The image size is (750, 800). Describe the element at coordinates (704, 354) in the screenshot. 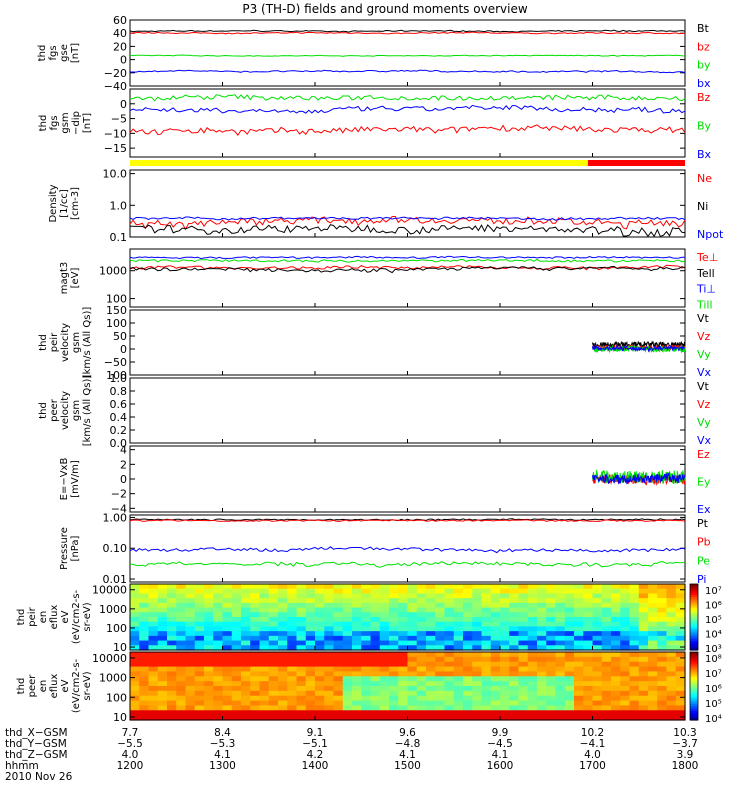

I see `peir_velocity-legend-item: Vy` at that location.